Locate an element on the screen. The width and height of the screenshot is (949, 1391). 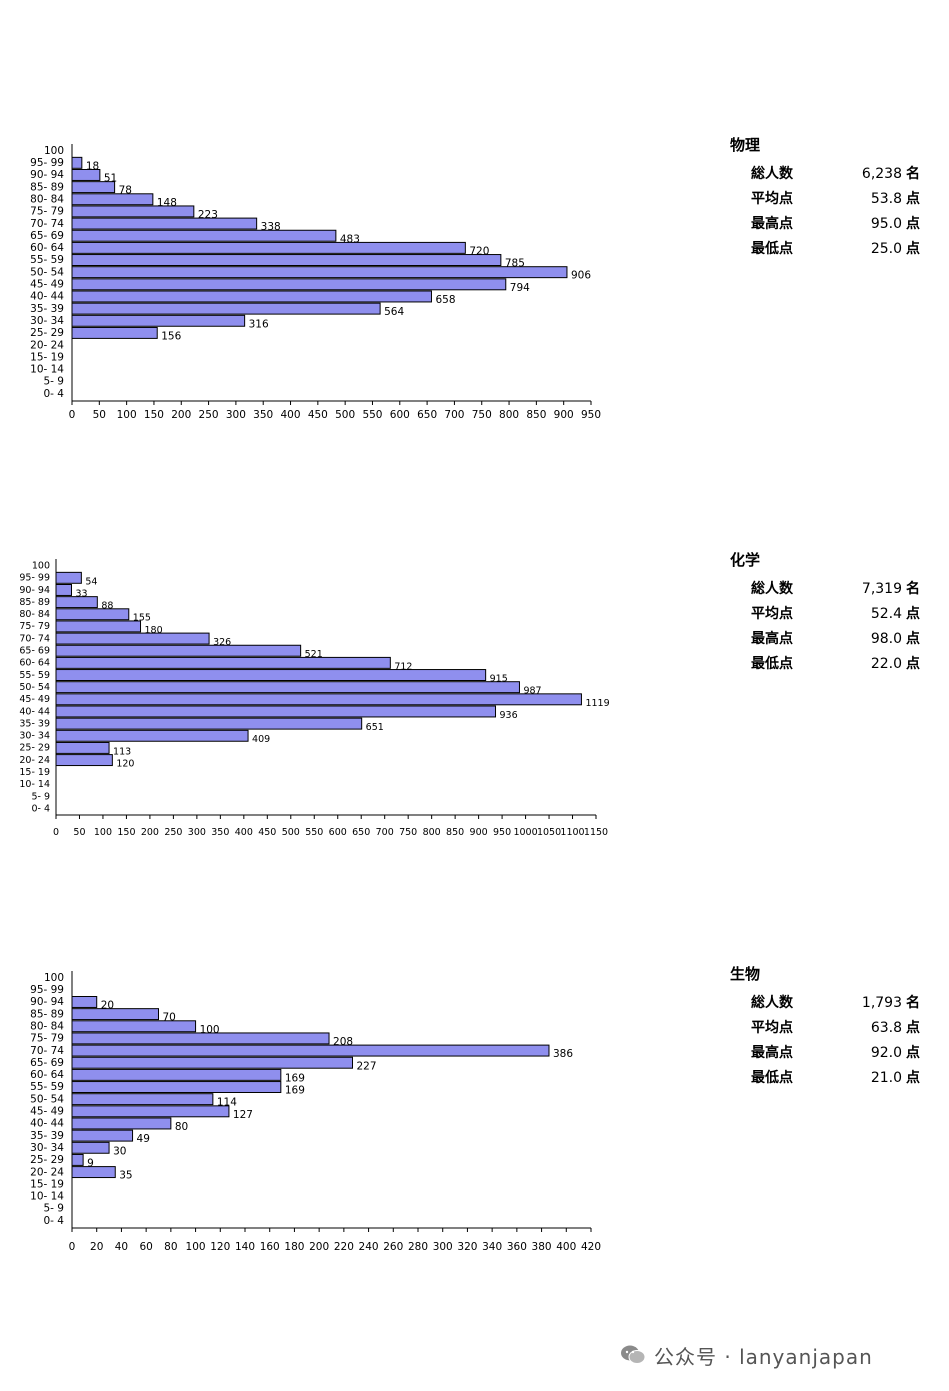
x-tick-label: 750 is located at coordinates (482, 415).